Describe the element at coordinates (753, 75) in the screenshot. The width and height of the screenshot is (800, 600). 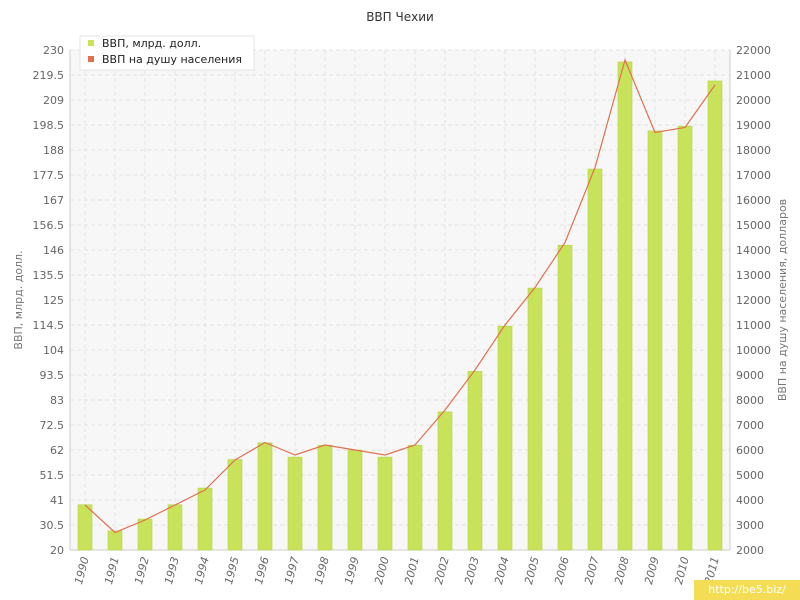
I see `y-tick-right: 21000` at that location.